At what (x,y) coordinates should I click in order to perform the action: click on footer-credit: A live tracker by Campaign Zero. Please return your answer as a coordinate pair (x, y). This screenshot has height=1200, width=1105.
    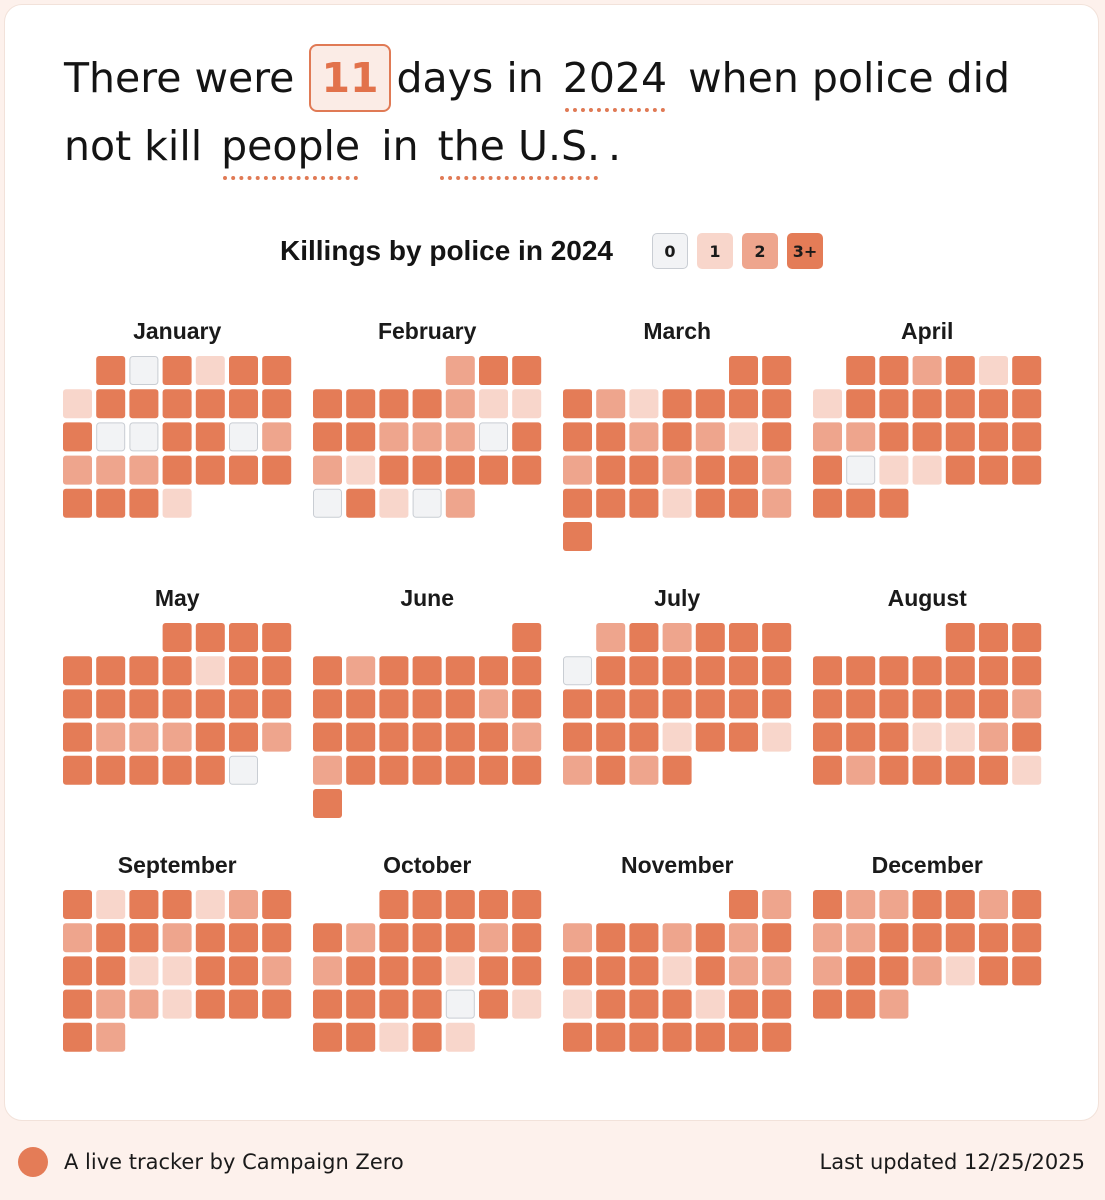
    Looking at the image, I should click on (234, 1162).